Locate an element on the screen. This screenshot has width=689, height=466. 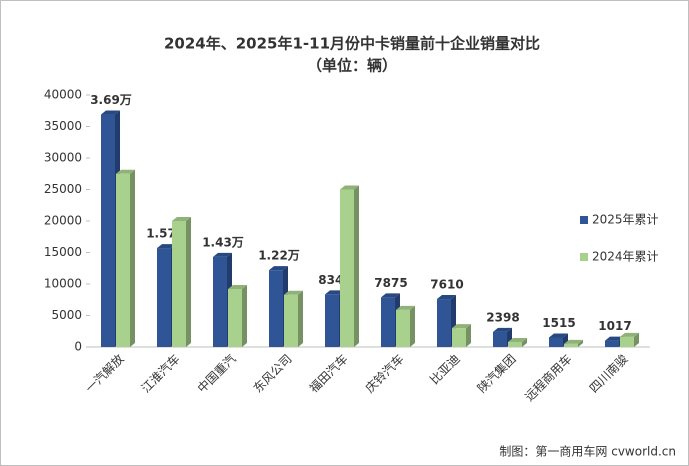
chart-subtitle: （单位：辆） is located at coordinates (352, 66).